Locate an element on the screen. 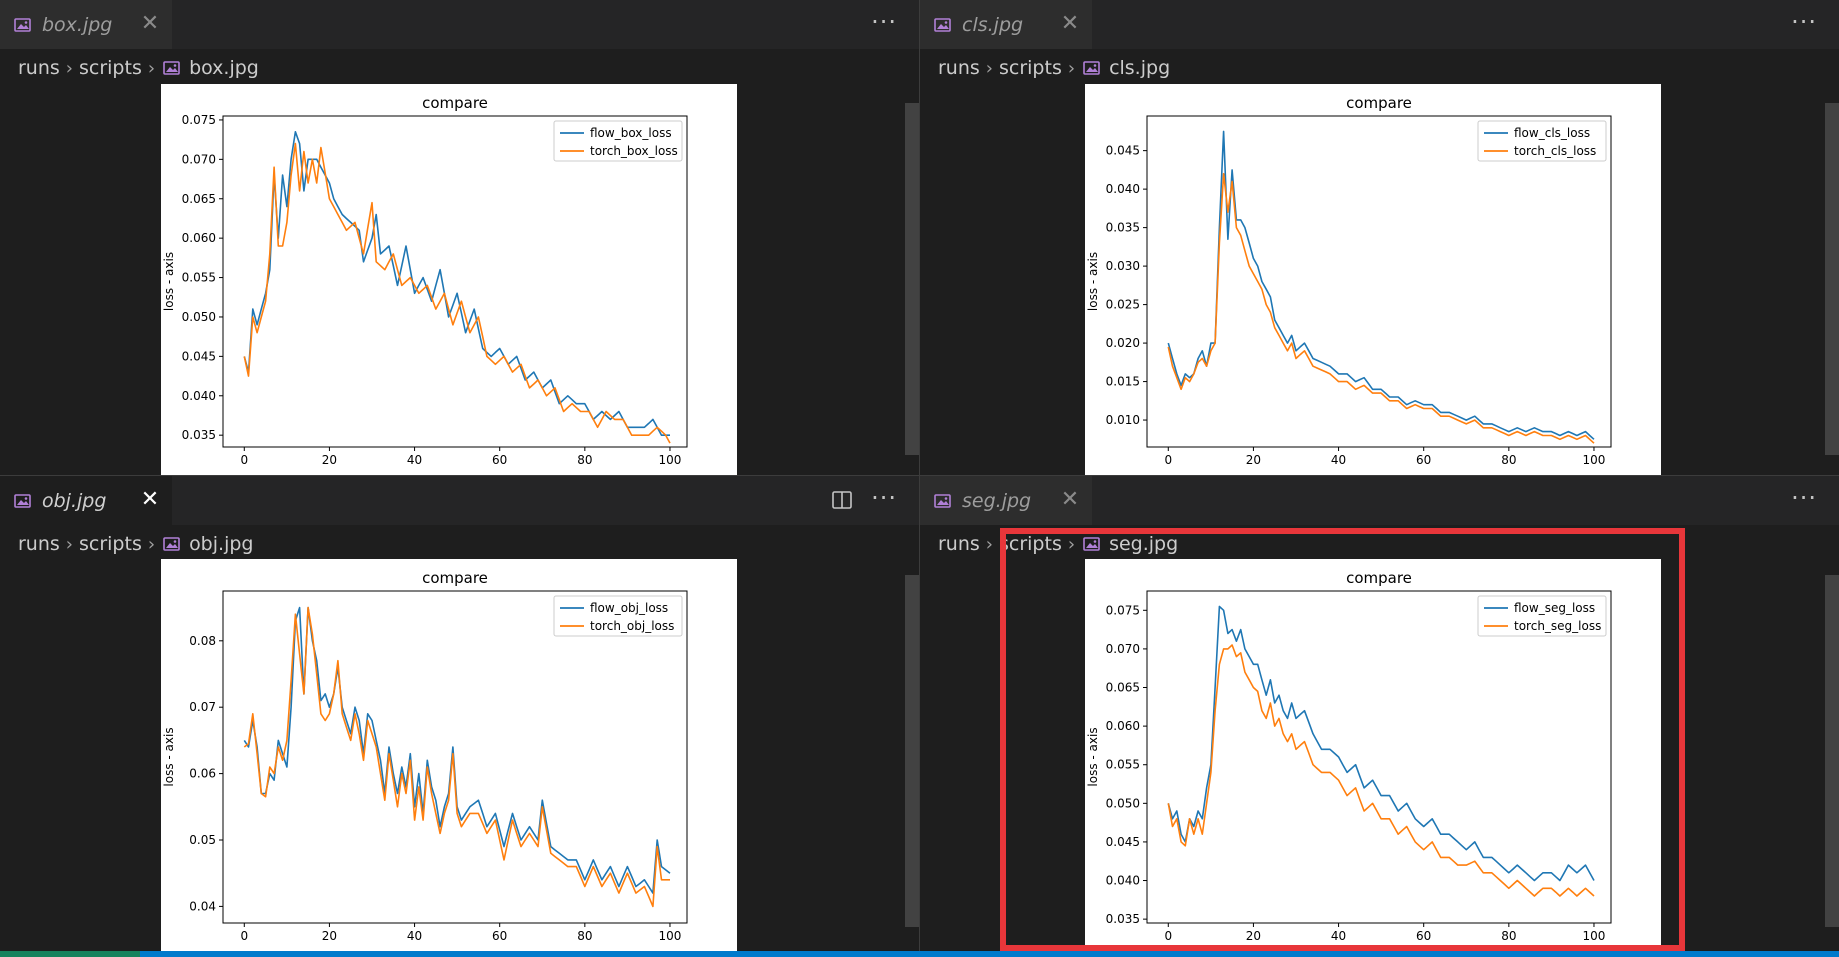 This screenshot has height=957, width=1839. tab-bar: box.jpg ✕ ··· is located at coordinates (459, 24).